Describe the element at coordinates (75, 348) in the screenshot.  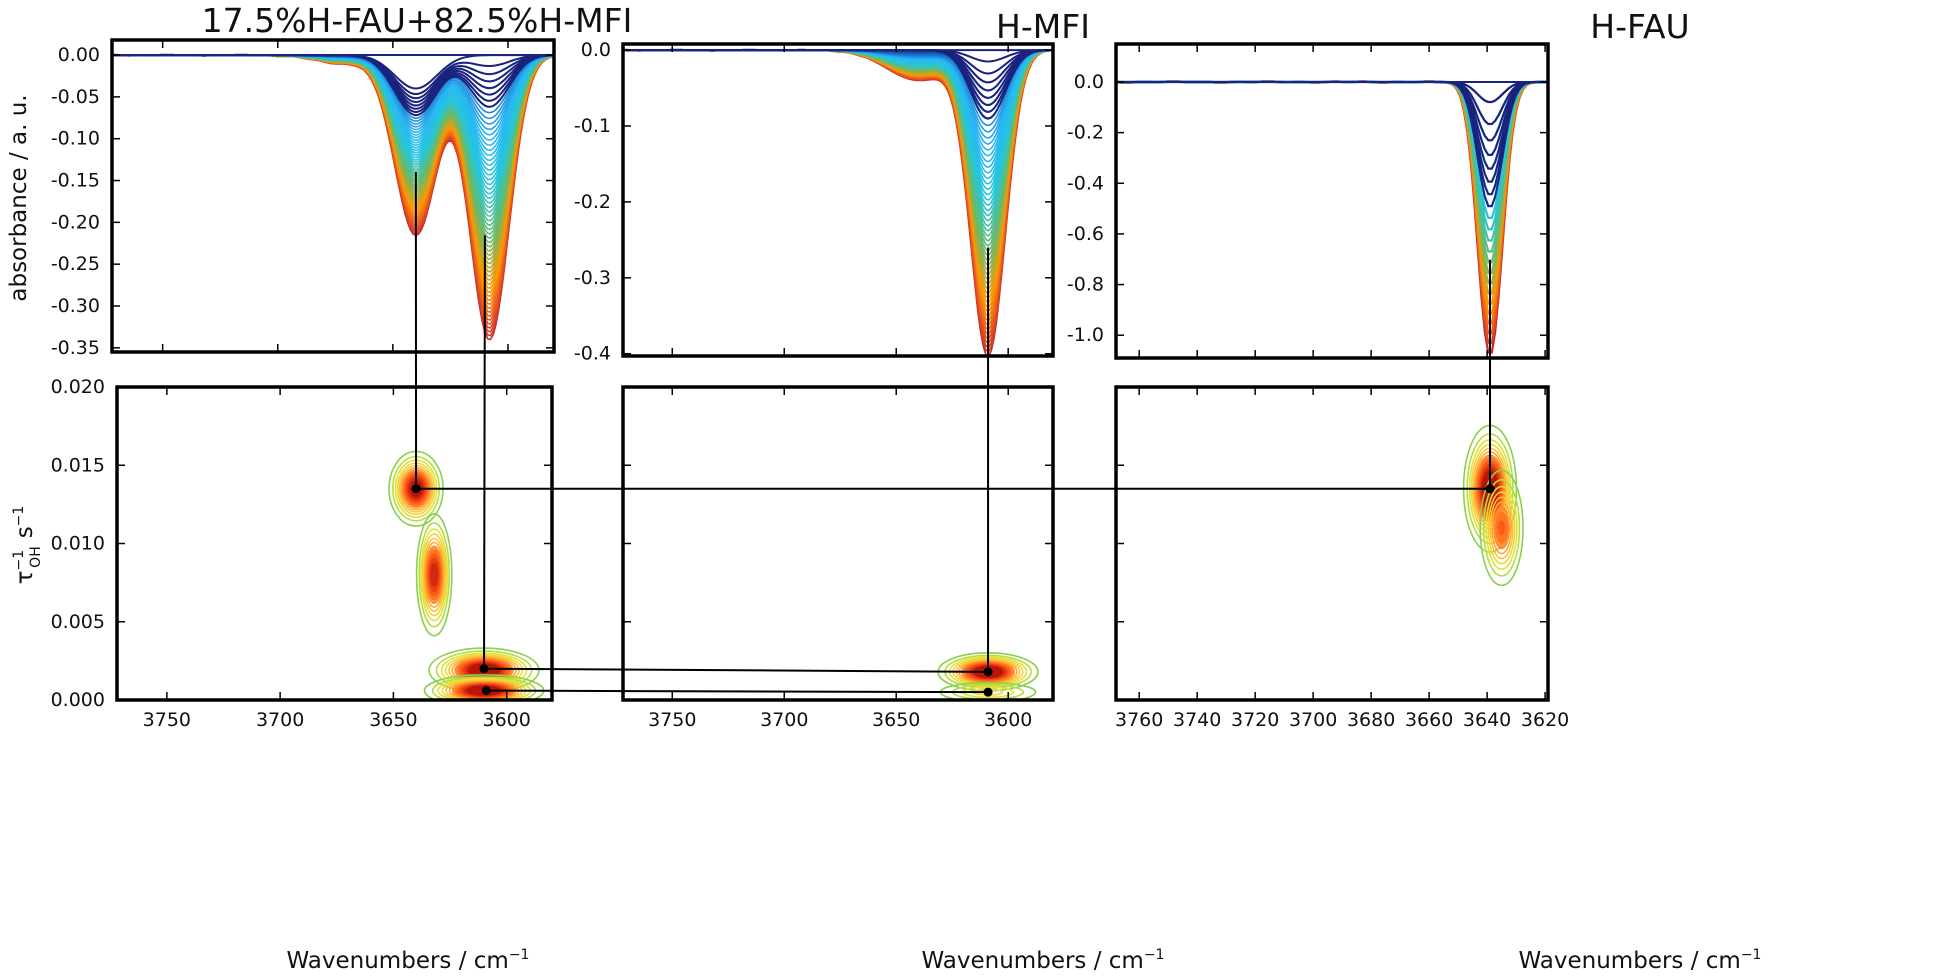
I see `y-tick-label: -0.35` at that location.